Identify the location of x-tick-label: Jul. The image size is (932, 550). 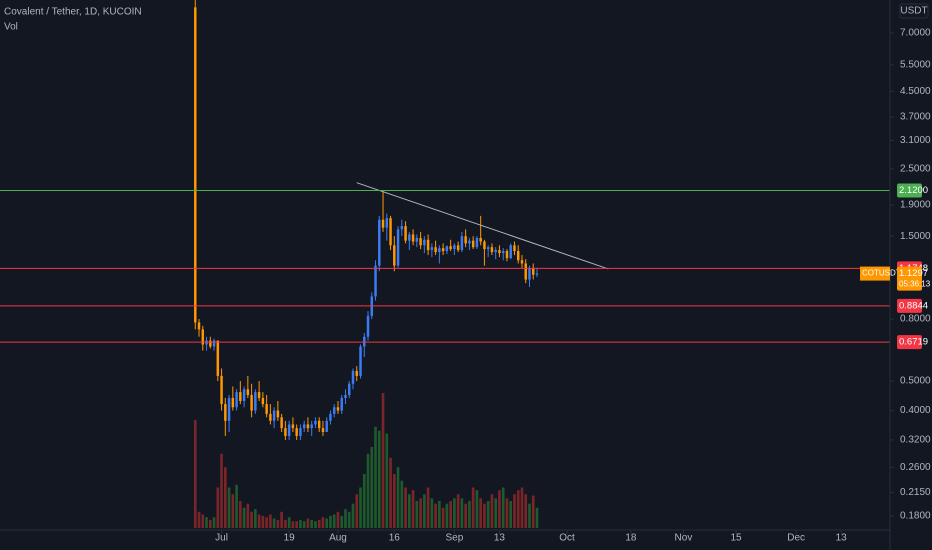
(221, 538).